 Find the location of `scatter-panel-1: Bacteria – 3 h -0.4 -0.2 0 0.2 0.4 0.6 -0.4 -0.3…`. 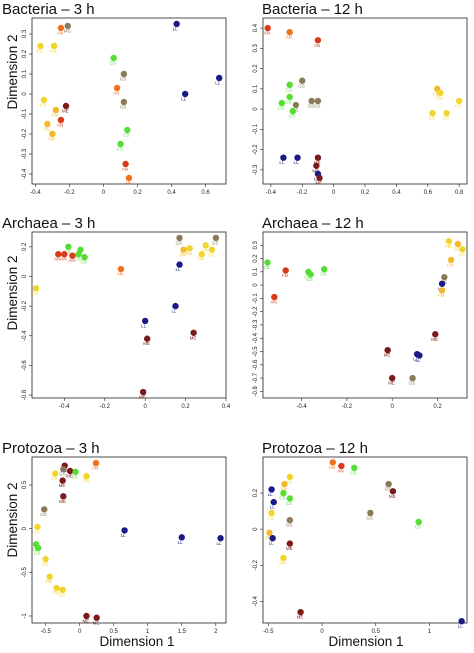

scatter-panel-1: Bacteria – 3 h -0.4 -0.2 0 0.2 0.4 0.6 -0.4 -0.3… is located at coordinates (114, 98).